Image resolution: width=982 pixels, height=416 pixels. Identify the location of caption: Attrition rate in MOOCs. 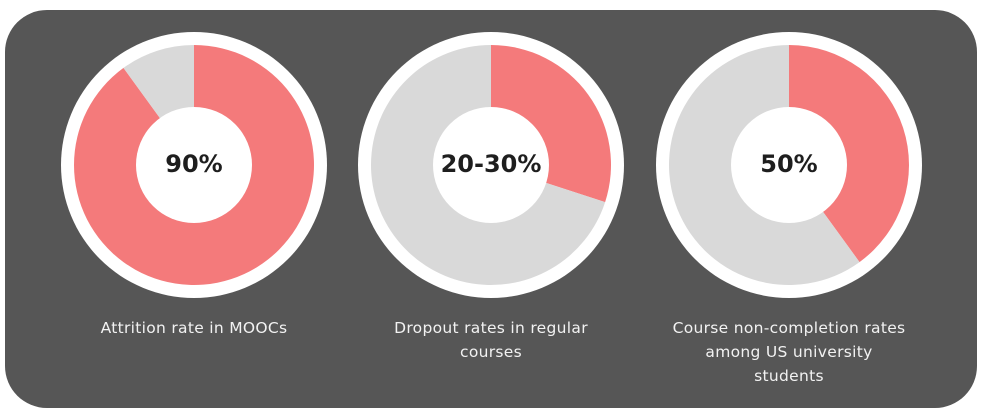
(194, 328).